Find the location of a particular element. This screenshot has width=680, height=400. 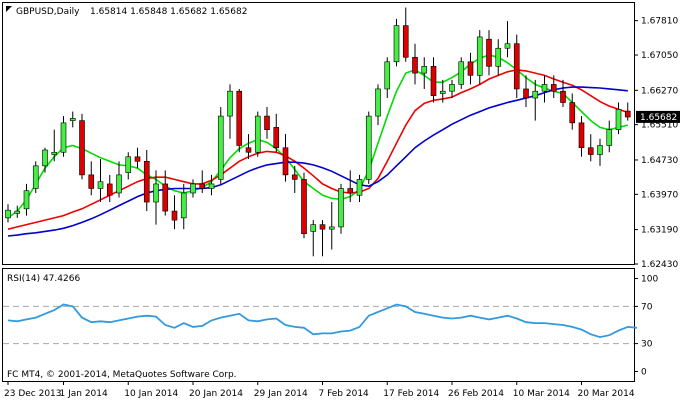

price-tick-label: 1.63190 is located at coordinates (659, 231).